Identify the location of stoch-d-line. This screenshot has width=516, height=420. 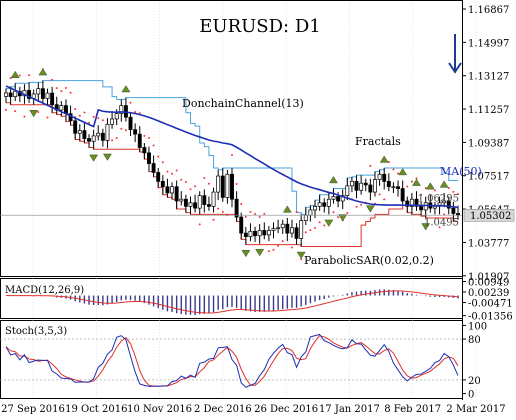
(232, 361).